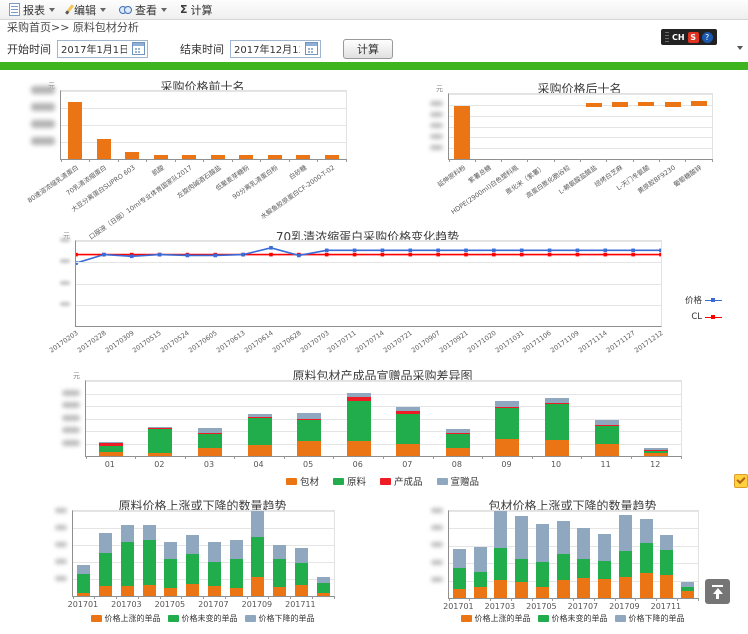  Describe the element at coordinates (717, 591) in the screenshot. I see `back-to-top-button` at that location.